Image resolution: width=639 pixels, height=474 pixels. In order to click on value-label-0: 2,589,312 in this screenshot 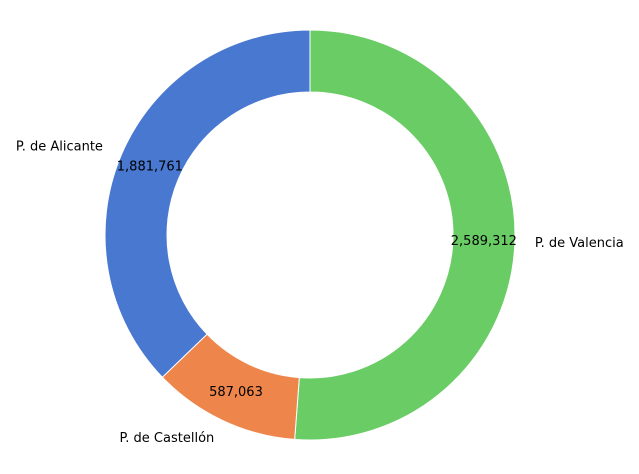, I will do `click(484, 241)`.